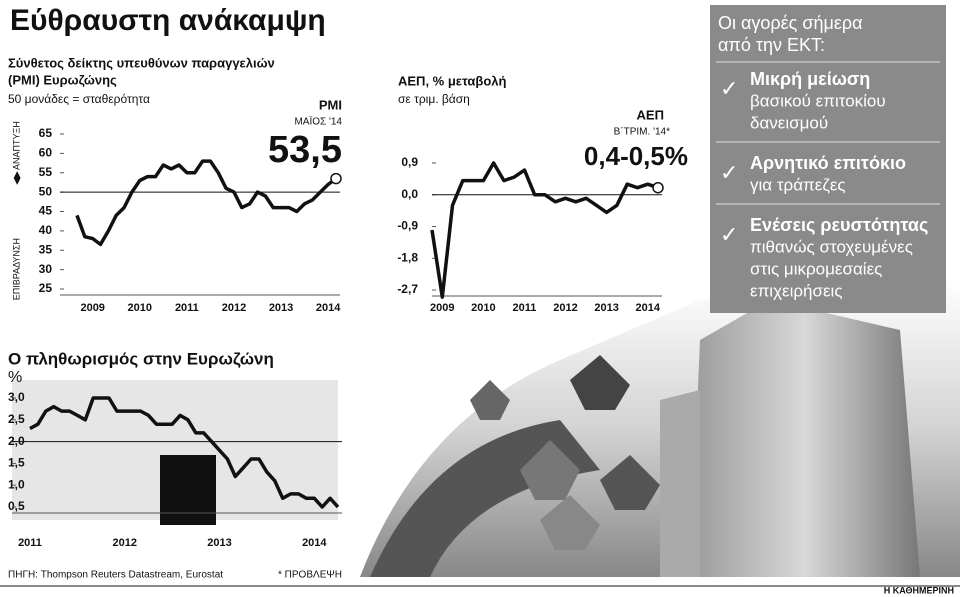  Describe the element at coordinates (141, 358) in the screenshot. I see `chart-title: Ο πληθωρισμός στην Ευρωζώνη` at that location.